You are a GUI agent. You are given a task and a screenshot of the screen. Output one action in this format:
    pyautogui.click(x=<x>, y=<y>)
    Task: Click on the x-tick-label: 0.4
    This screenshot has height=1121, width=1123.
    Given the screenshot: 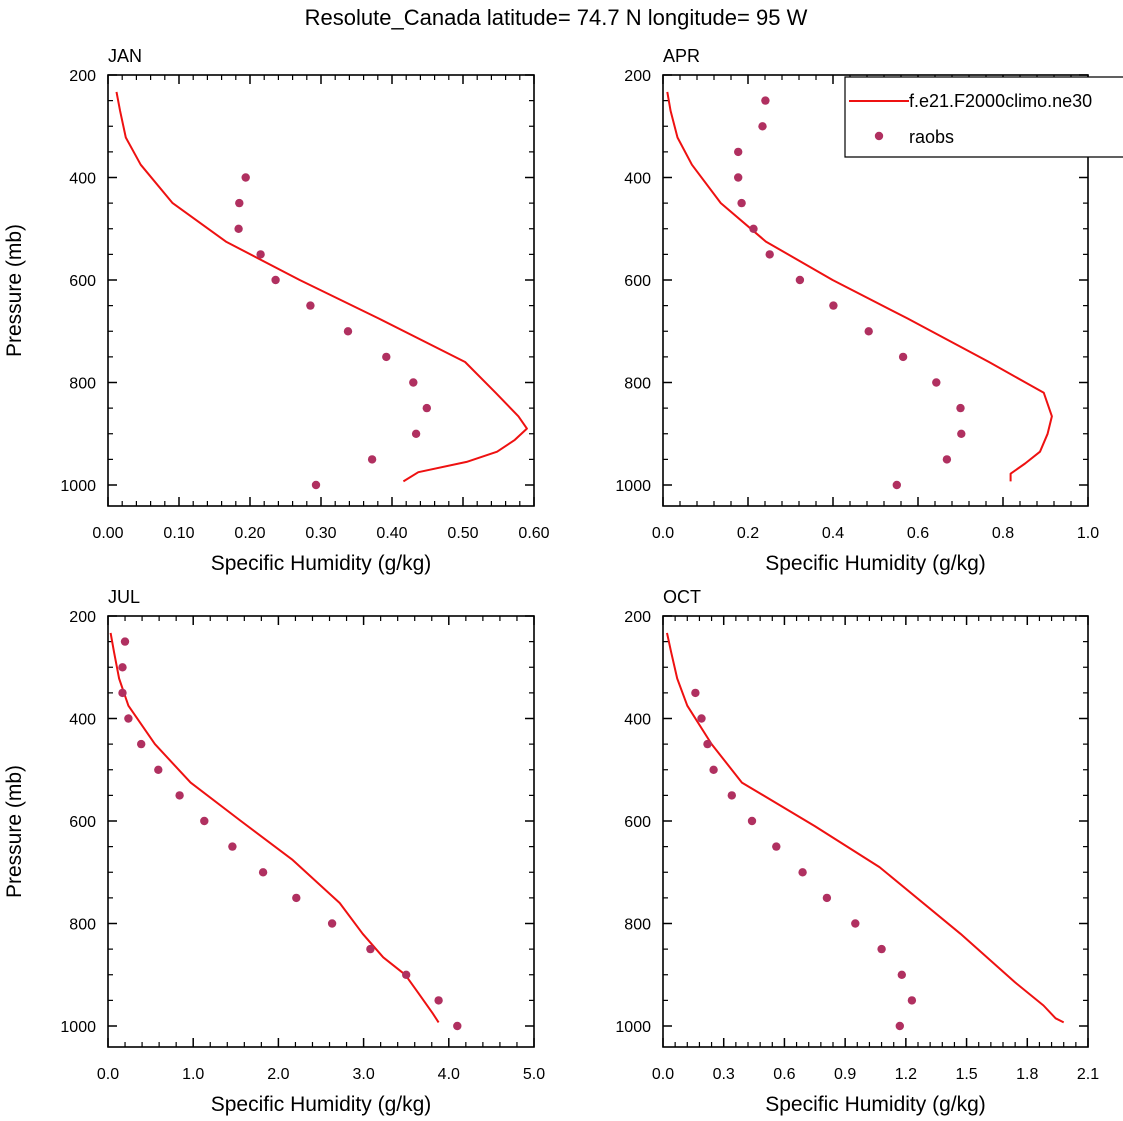 What is the action you would take?
    pyautogui.click(x=833, y=533)
    